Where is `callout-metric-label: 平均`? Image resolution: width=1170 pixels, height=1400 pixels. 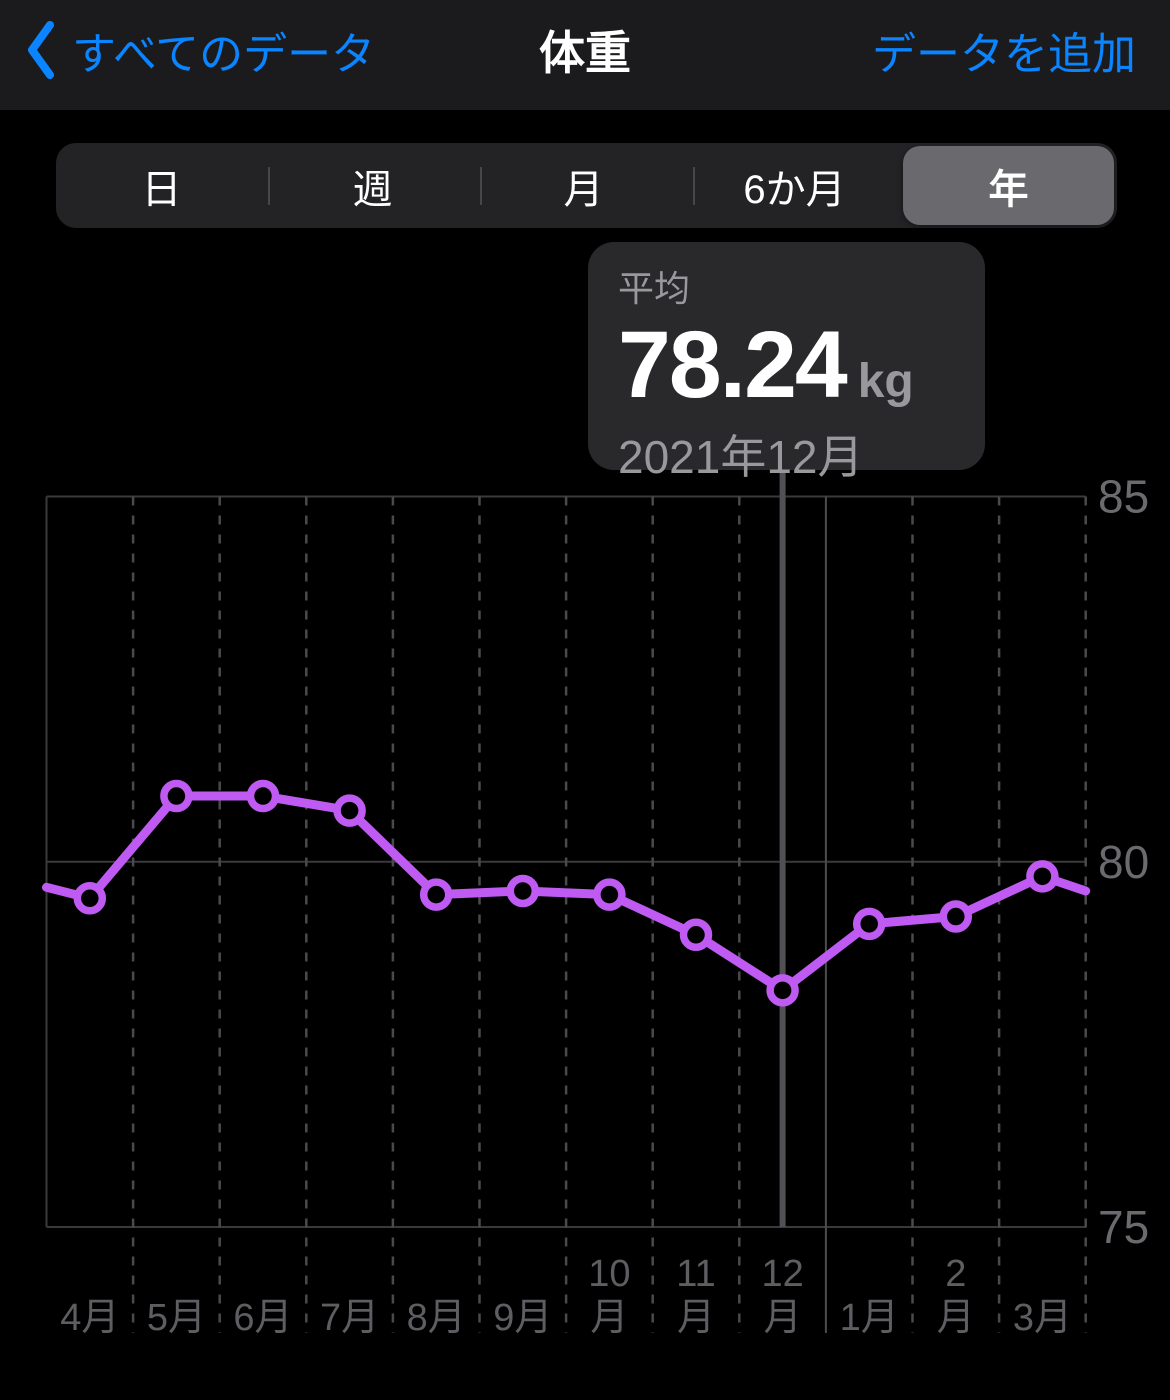 callout-metric-label: 平均 is located at coordinates (654, 288).